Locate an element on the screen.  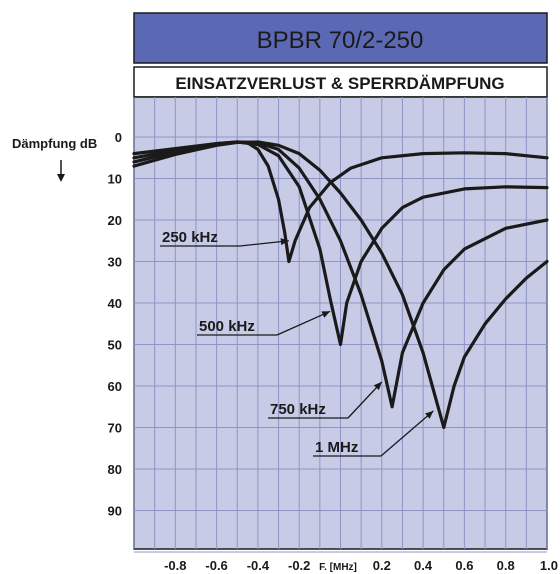
chart-title: BPBR 70/2-250 is located at coordinates (340, 40).